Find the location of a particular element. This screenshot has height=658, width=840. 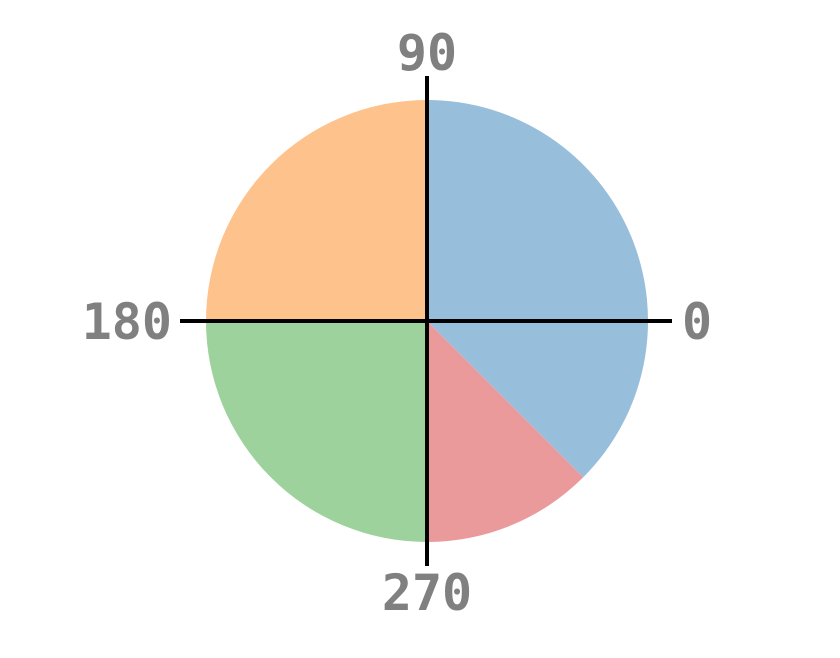

angle-label-180: 180 is located at coordinates (127, 322).